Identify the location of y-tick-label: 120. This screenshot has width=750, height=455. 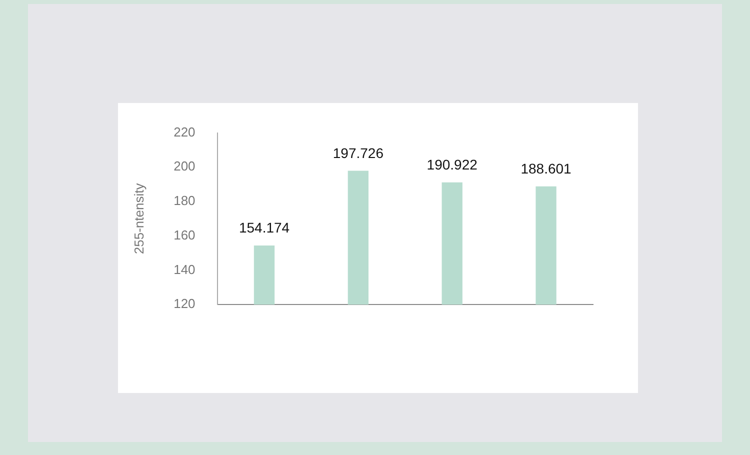
(185, 304).